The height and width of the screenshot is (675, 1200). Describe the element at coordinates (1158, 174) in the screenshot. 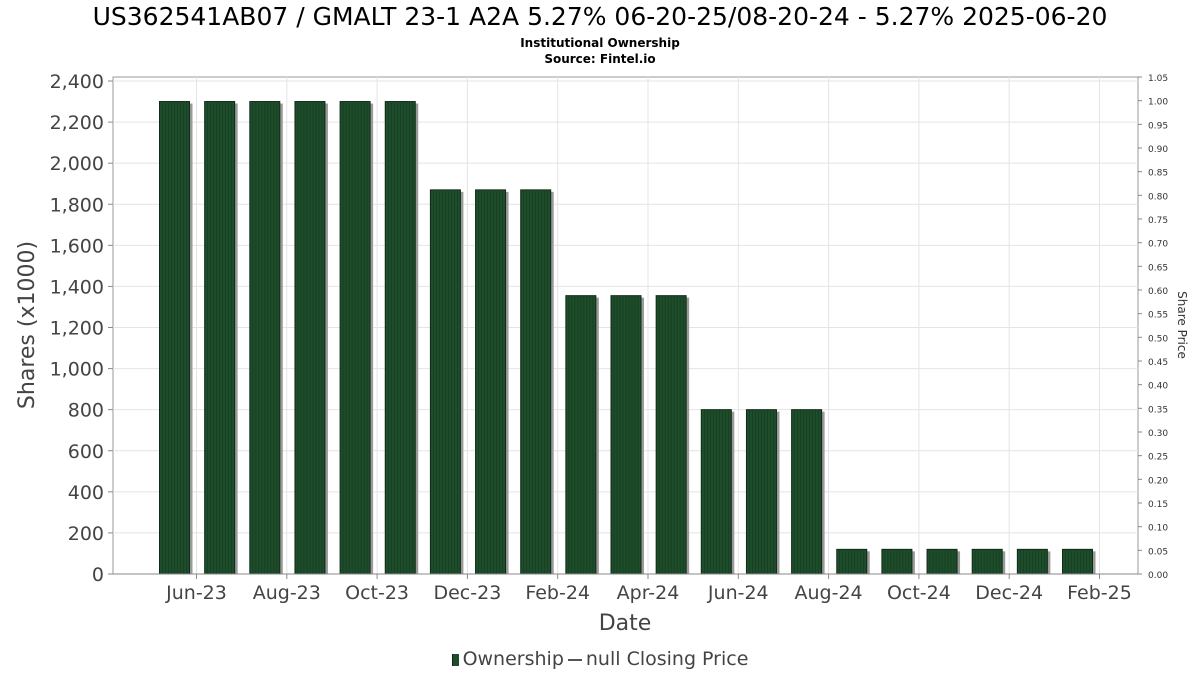

I see `y2-tick-label: 0.85` at that location.